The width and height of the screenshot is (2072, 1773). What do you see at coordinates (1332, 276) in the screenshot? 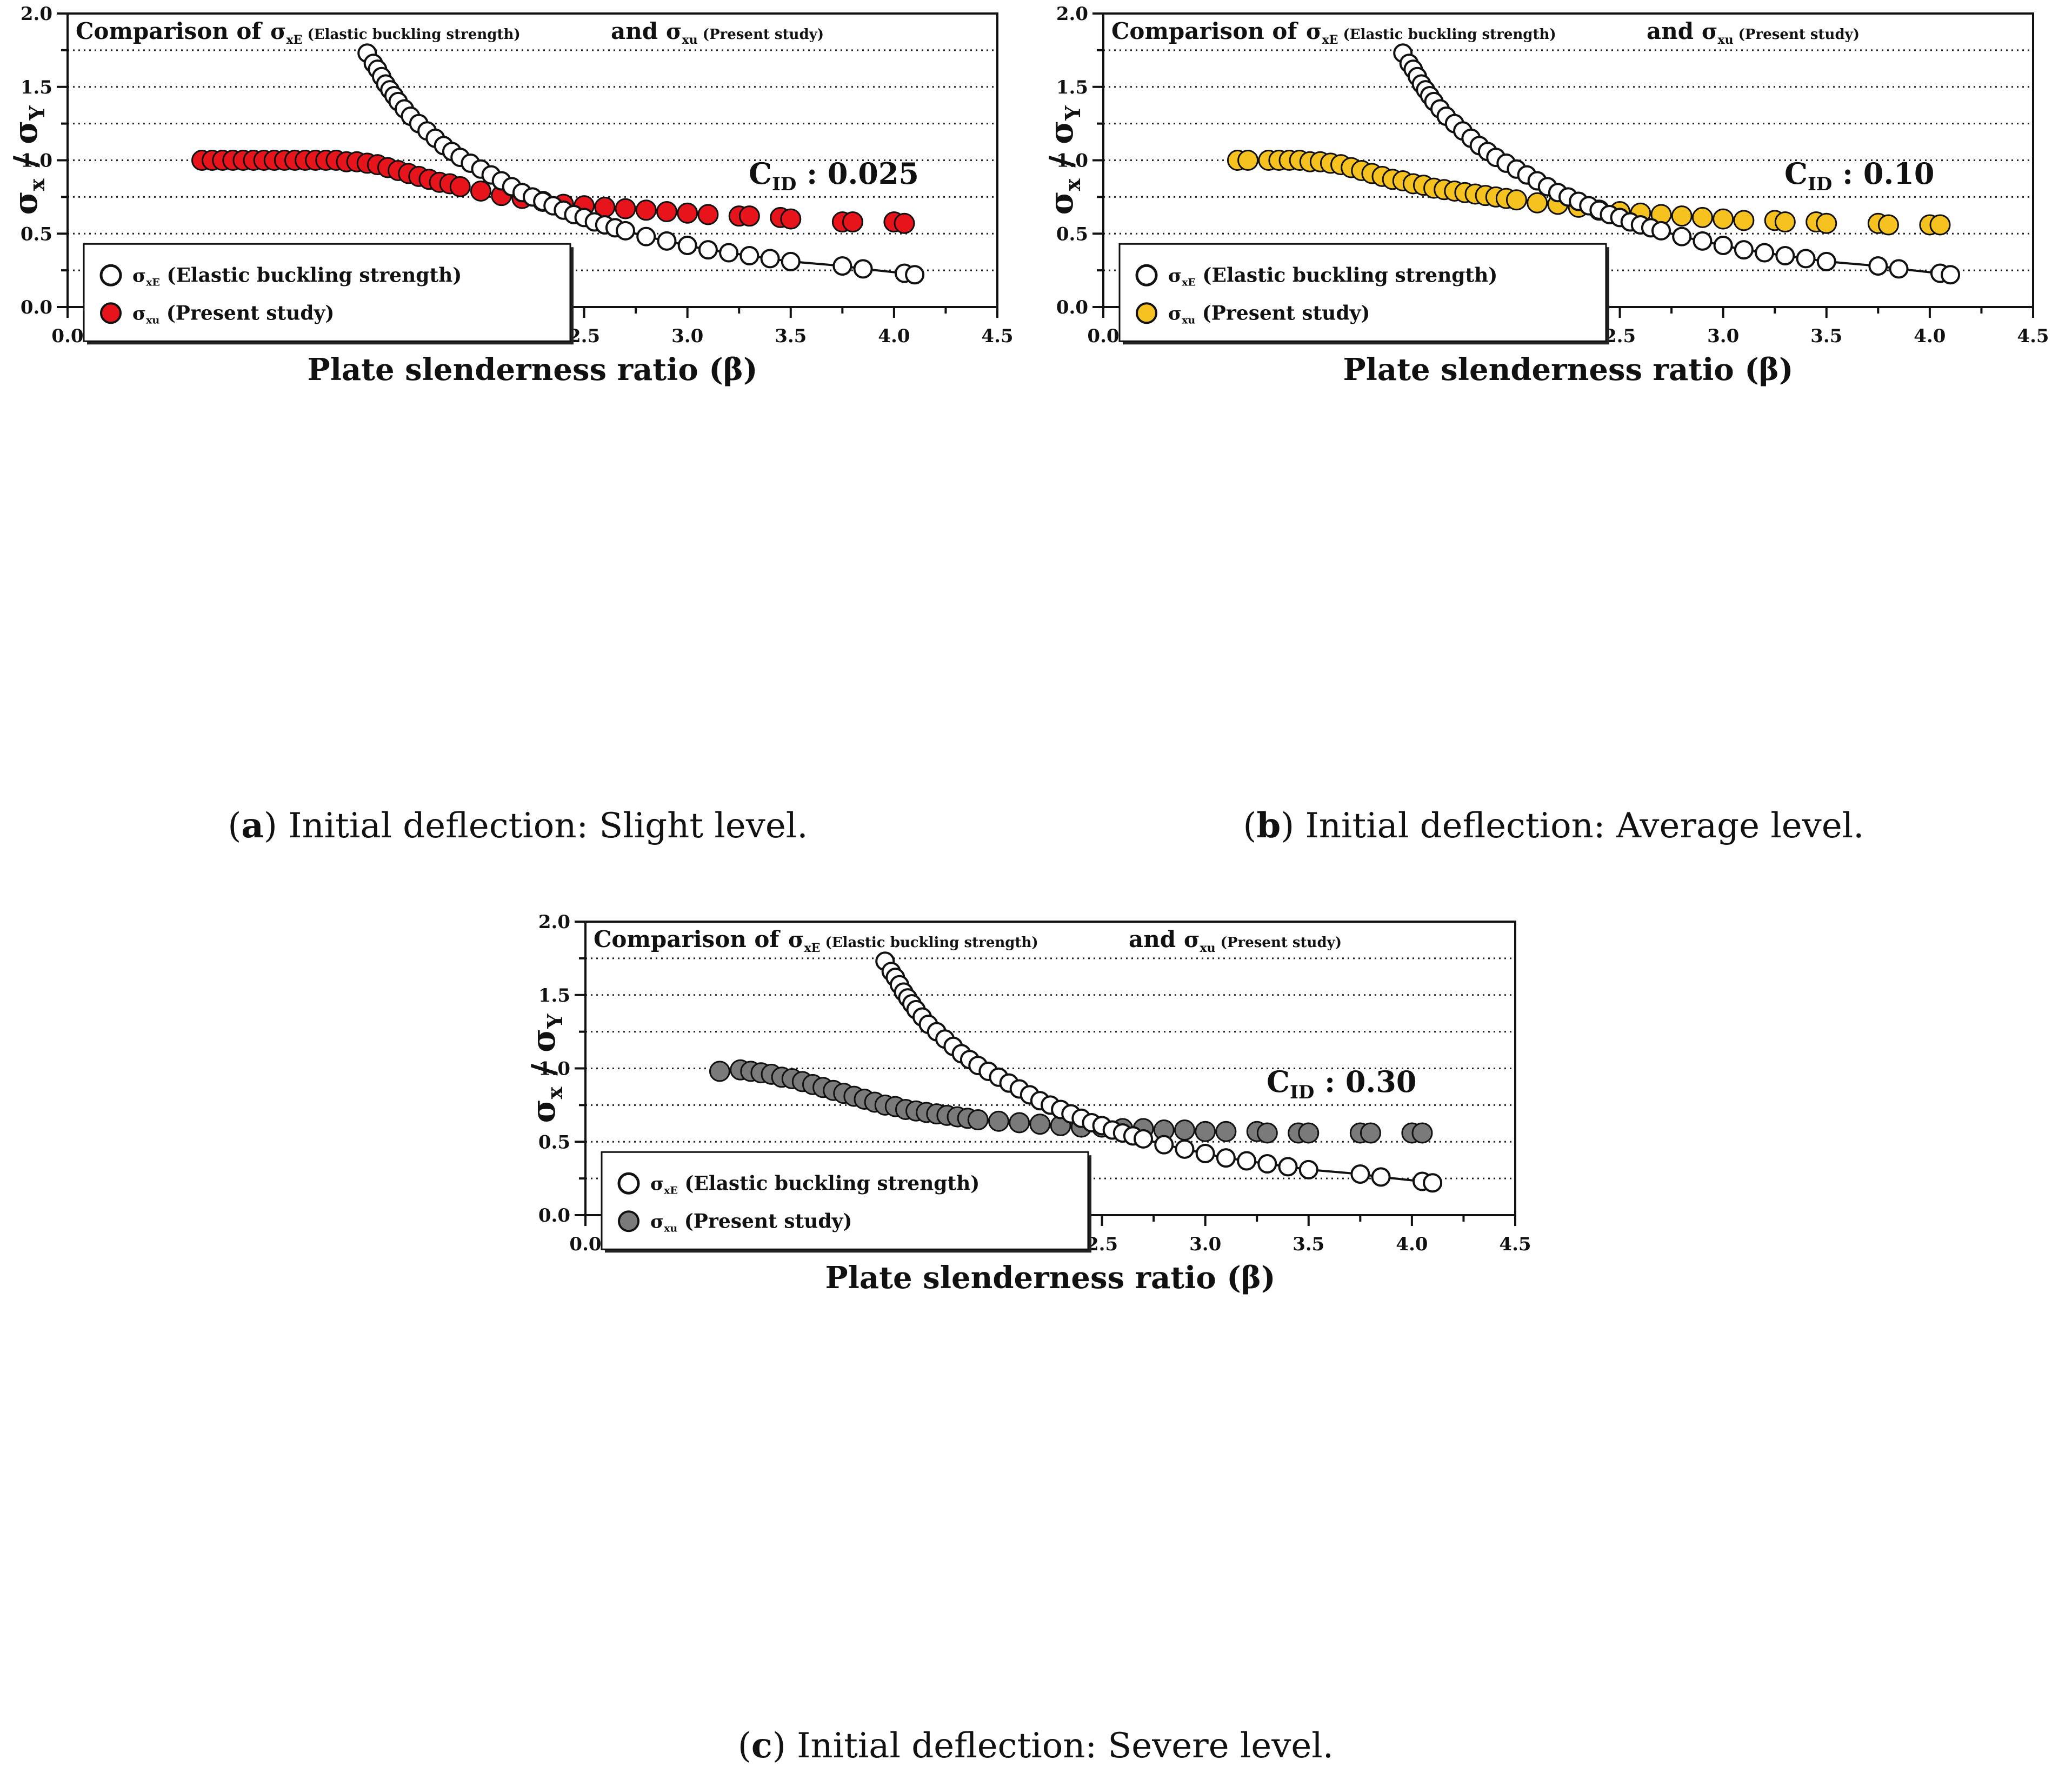
I see `legend-label-elastic: σxE (Elastic buckling strength)` at bounding box center [1332, 276].